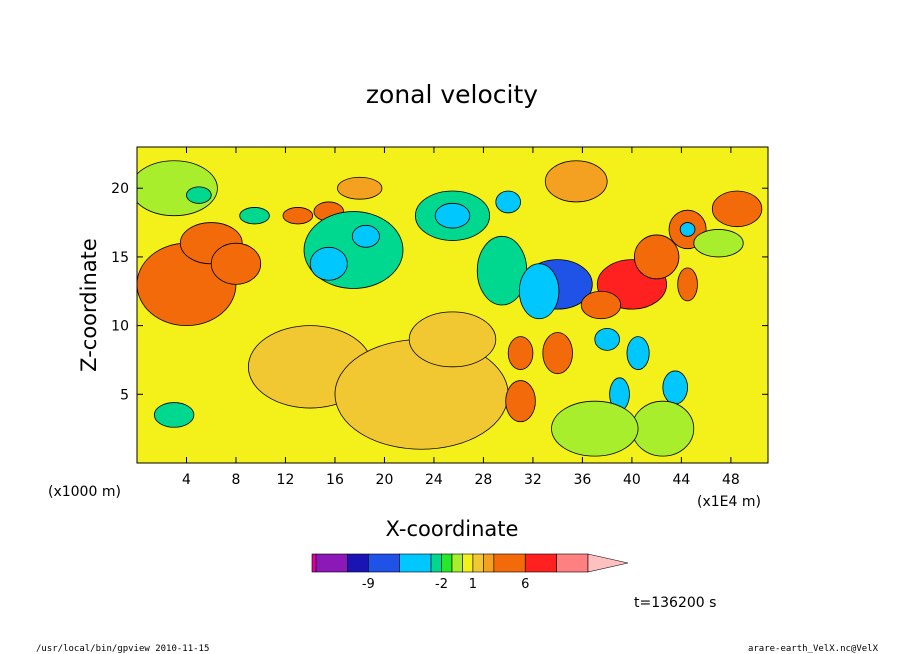 Image resolution: width=904 pixels, height=654 pixels. I want to click on colorbar-overflow-arrow, so click(608, 563).